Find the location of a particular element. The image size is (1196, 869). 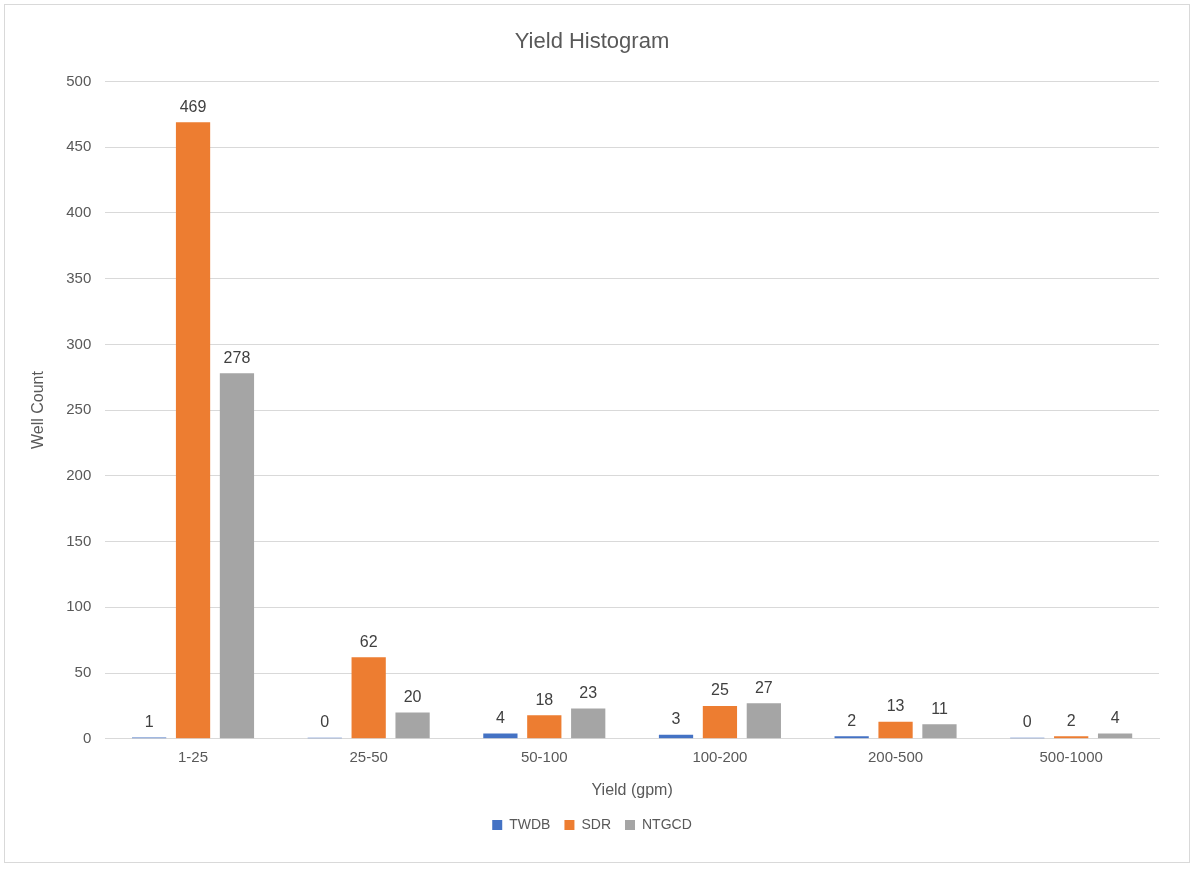

y-tick-label: 250 is located at coordinates (79, 409).